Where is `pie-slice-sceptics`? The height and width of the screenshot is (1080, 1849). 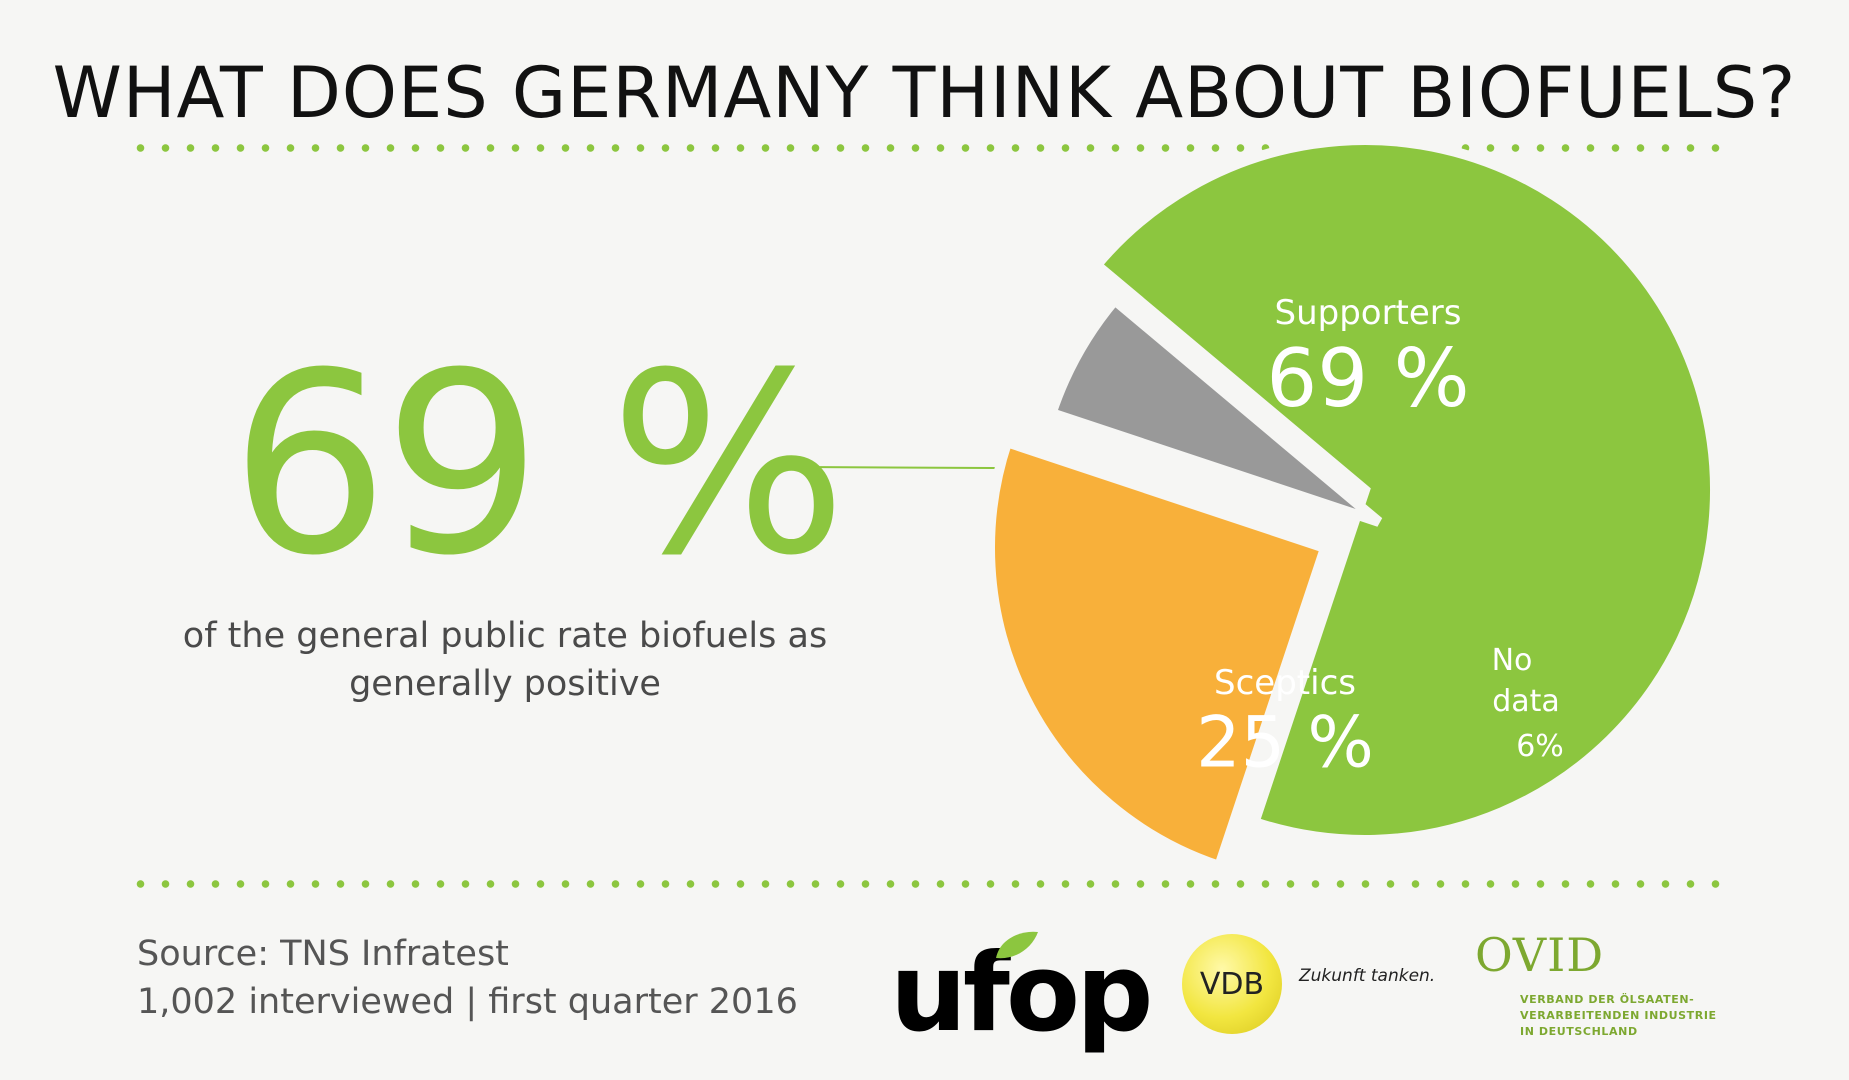
pie-slice-sceptics is located at coordinates (1158, 654).